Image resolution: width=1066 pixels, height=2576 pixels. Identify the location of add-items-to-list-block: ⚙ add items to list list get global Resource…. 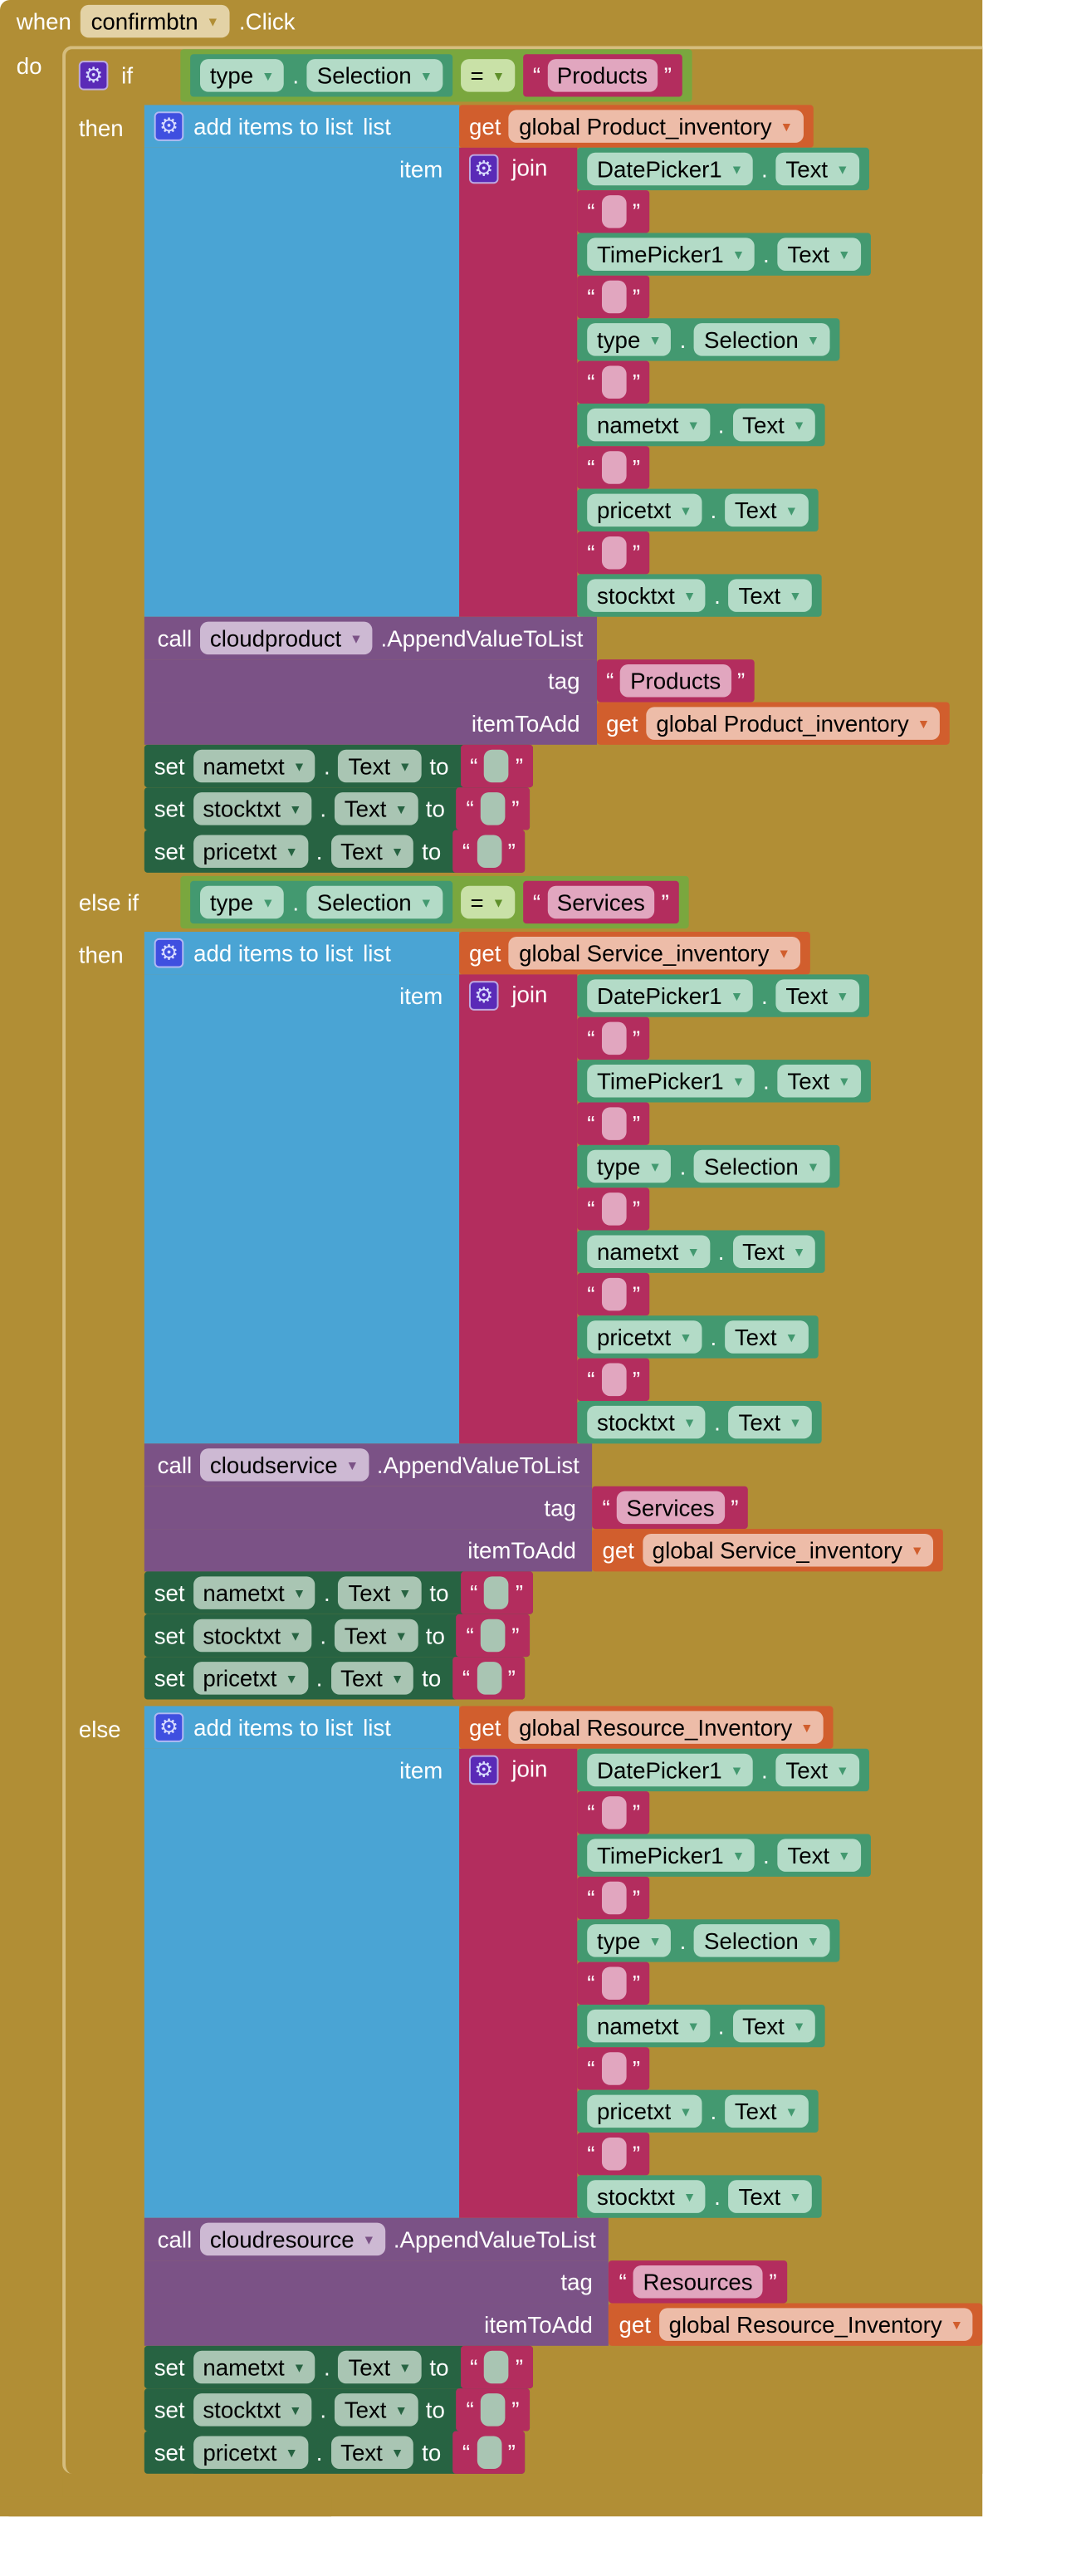
(508, 1962).